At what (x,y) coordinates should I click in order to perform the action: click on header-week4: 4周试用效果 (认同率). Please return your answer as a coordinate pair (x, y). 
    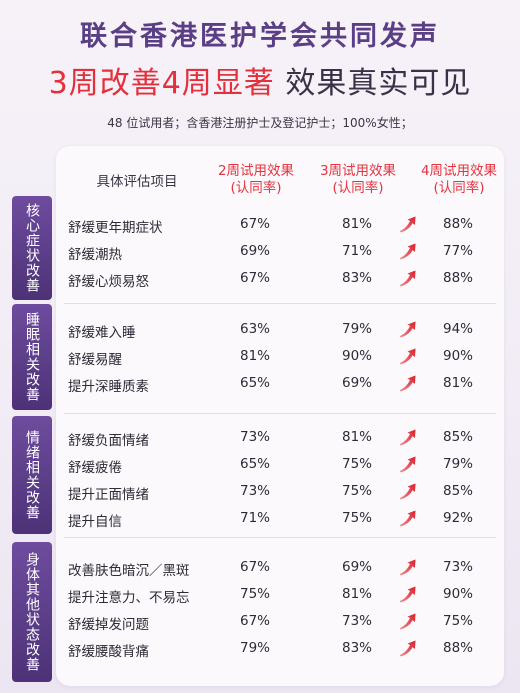
    Looking at the image, I should click on (459, 180).